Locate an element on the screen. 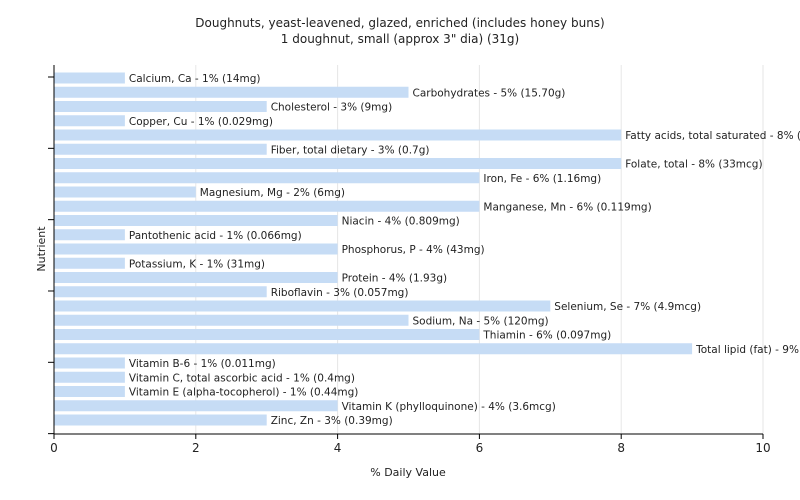 The width and height of the screenshot is (800, 500). bar-label: Manganese, Mn - 6% (0.119mg) is located at coordinates (567, 207).